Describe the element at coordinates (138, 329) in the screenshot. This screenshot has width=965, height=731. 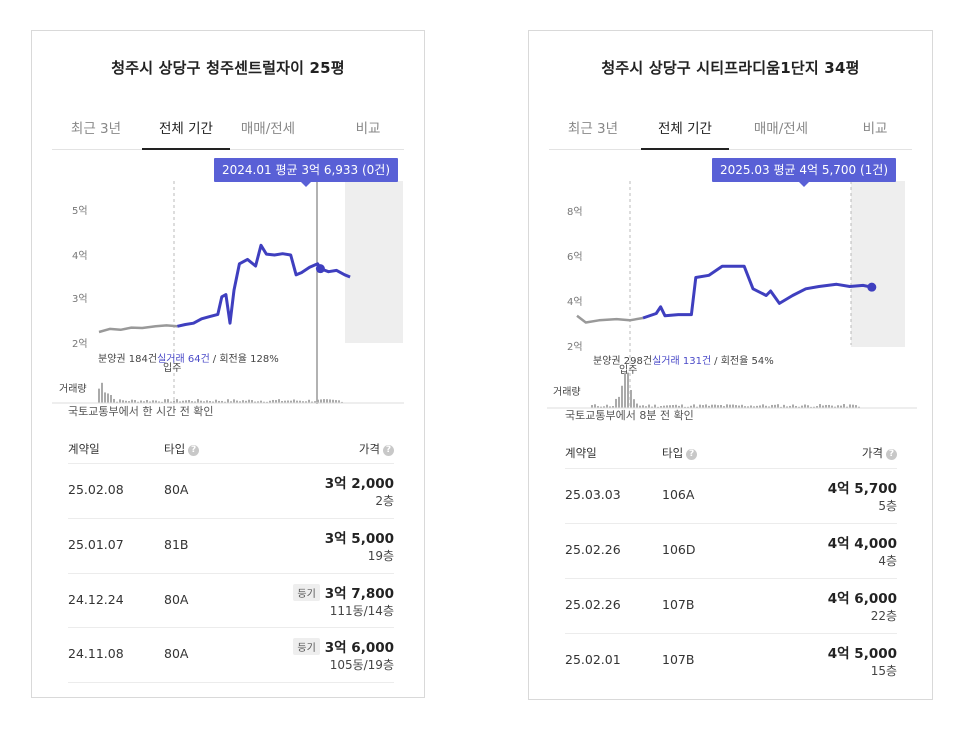
I see `presale-price-line` at that location.